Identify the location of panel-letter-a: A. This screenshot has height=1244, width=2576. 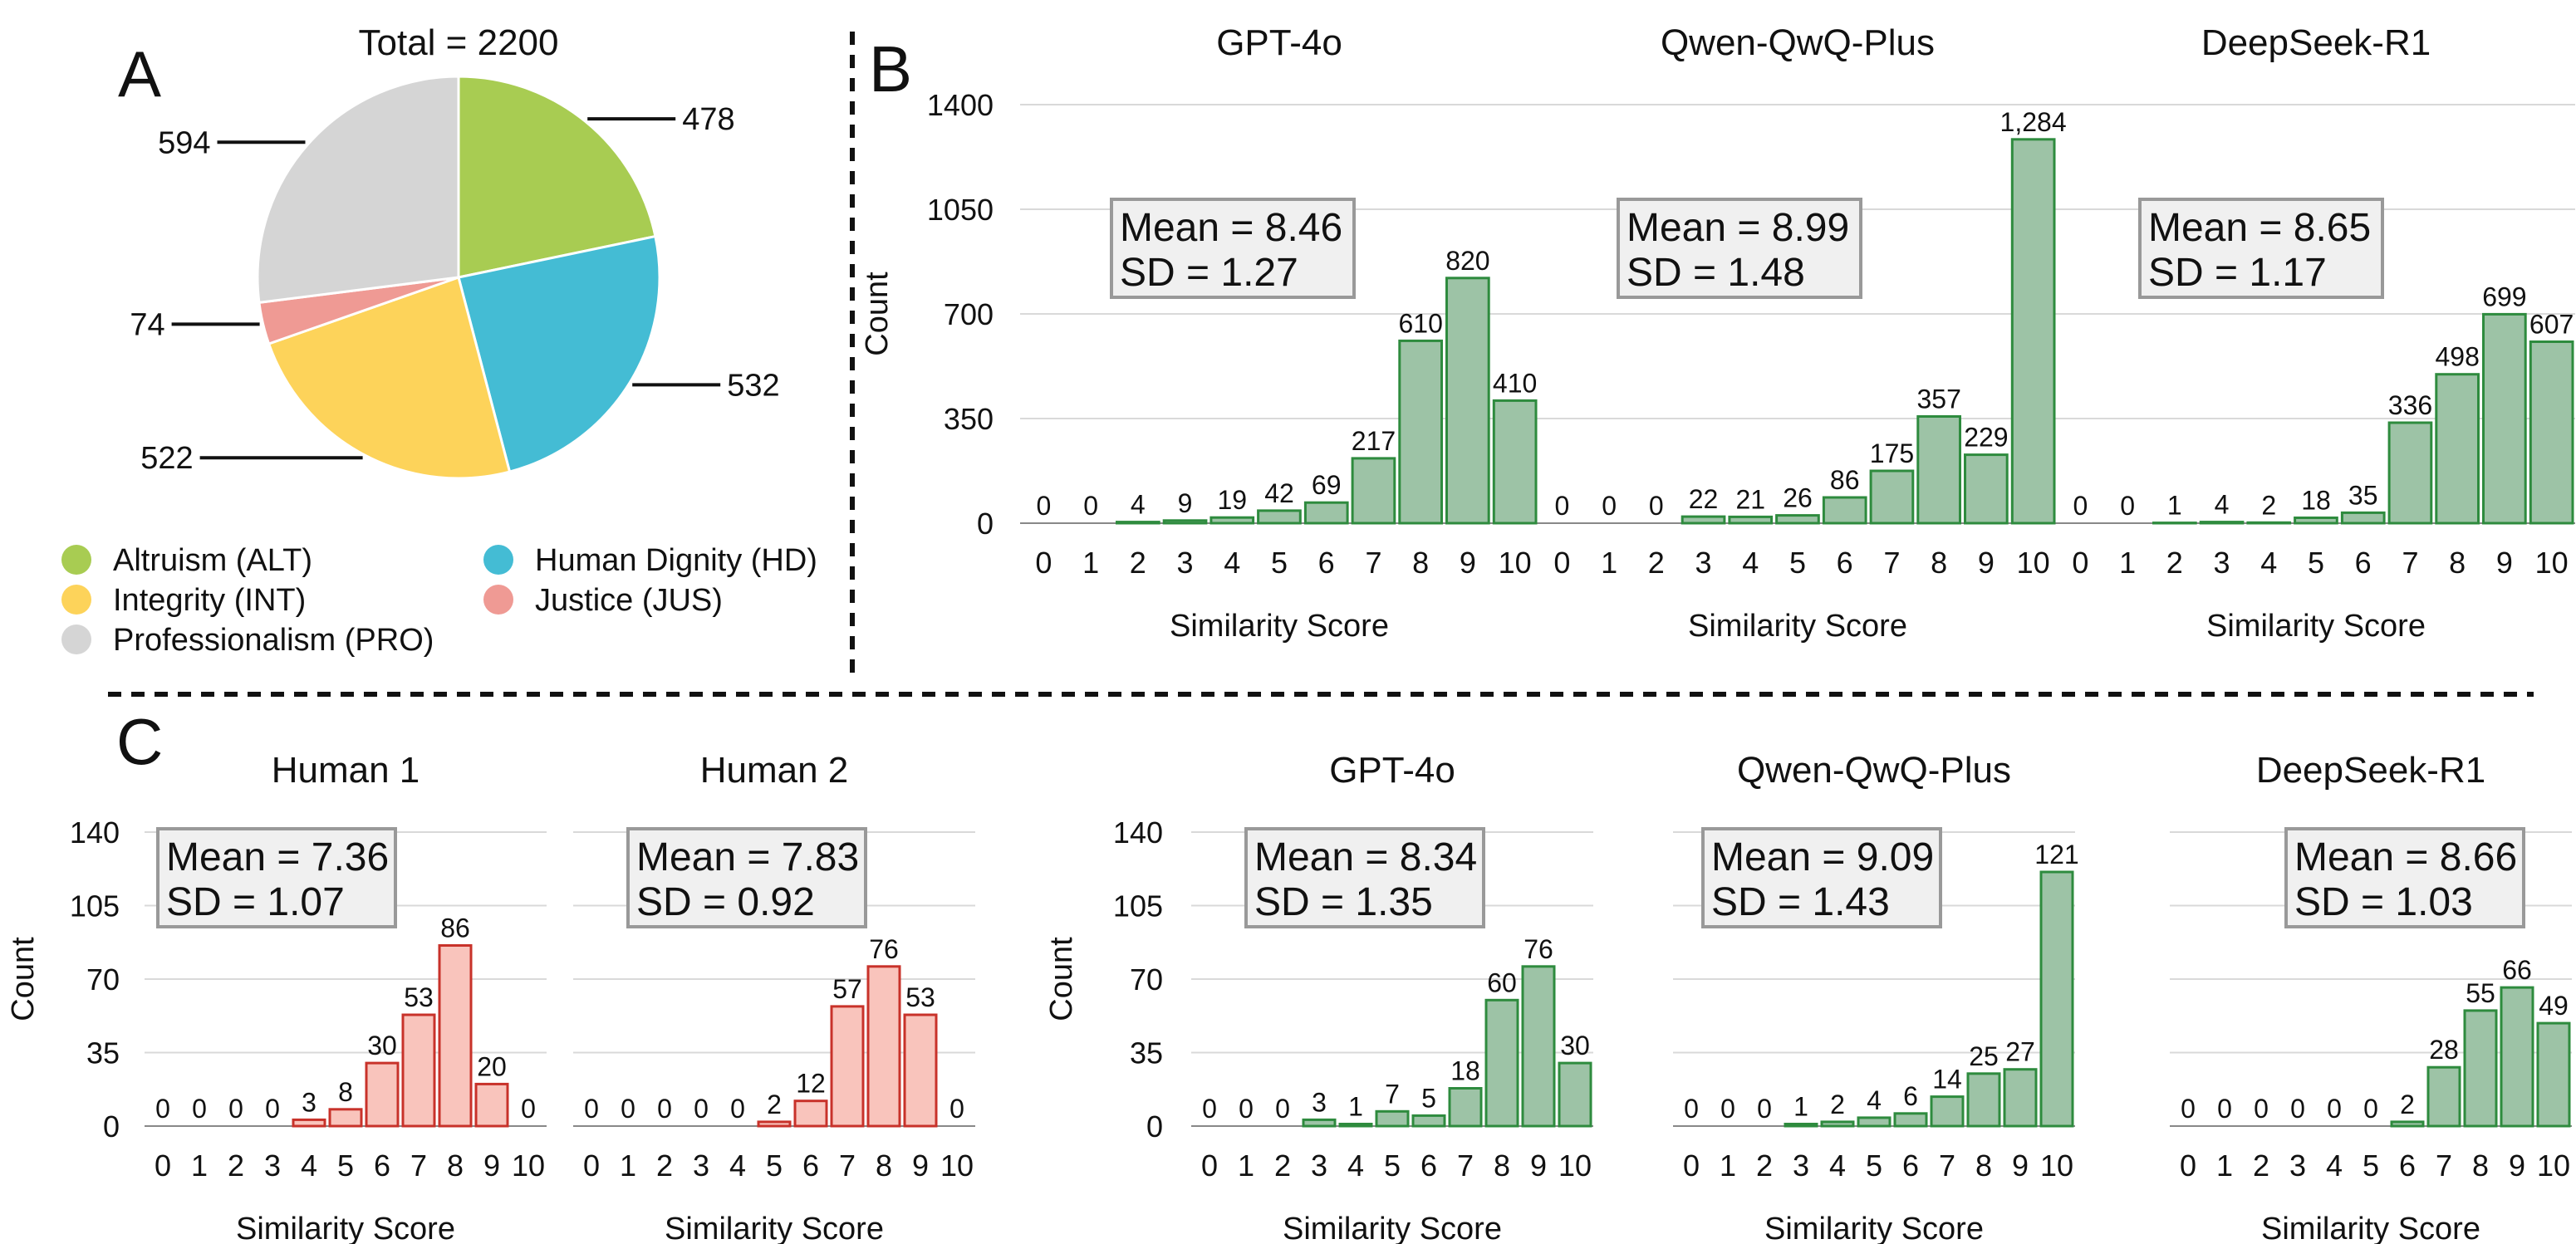
(139, 73).